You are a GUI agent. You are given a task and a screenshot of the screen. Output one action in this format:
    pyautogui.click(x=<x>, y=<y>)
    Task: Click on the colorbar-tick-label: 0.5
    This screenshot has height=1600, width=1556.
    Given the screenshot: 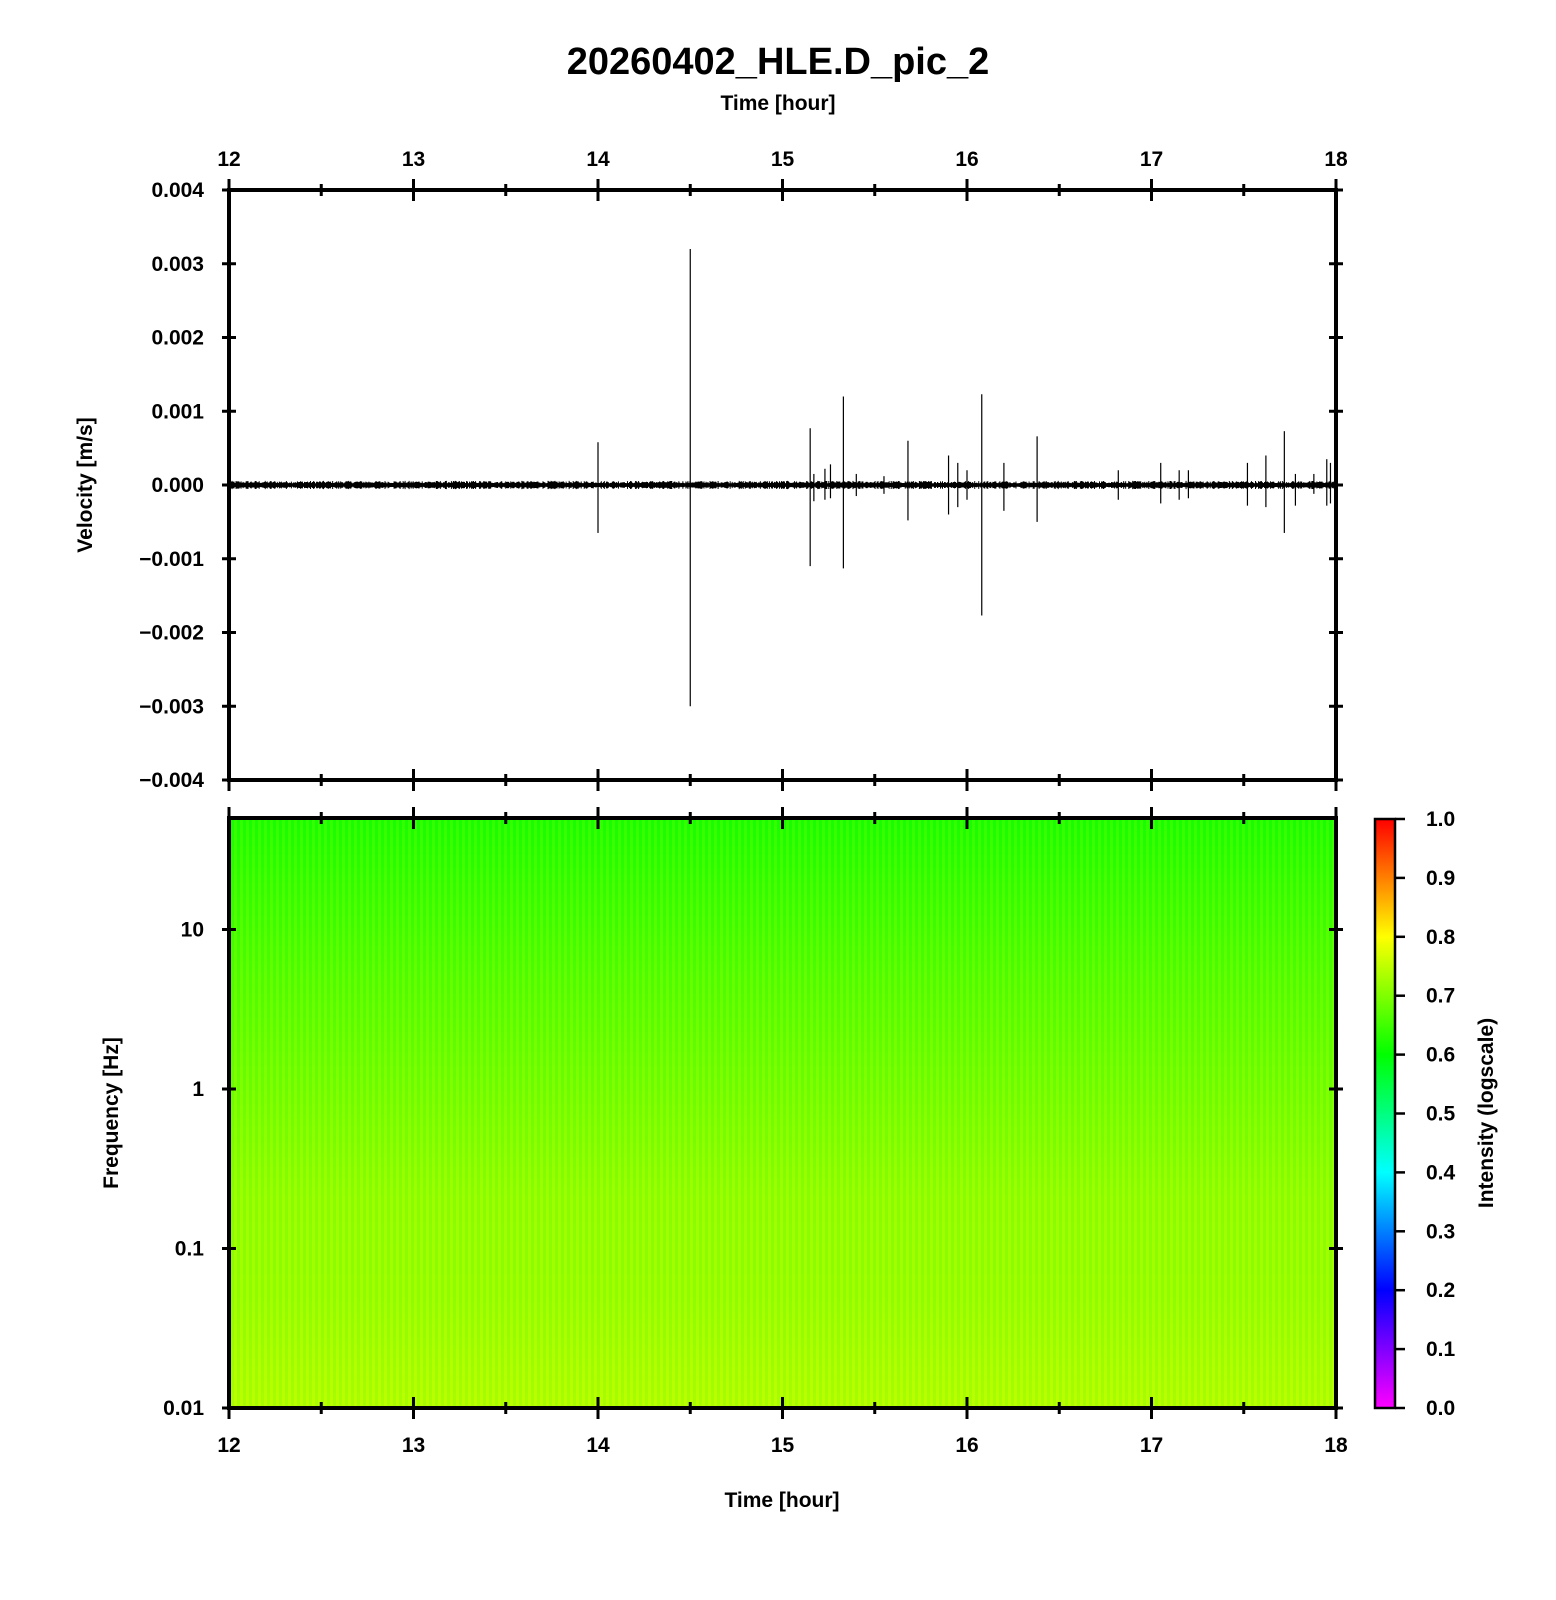 What is the action you would take?
    pyautogui.click(x=1441, y=1114)
    